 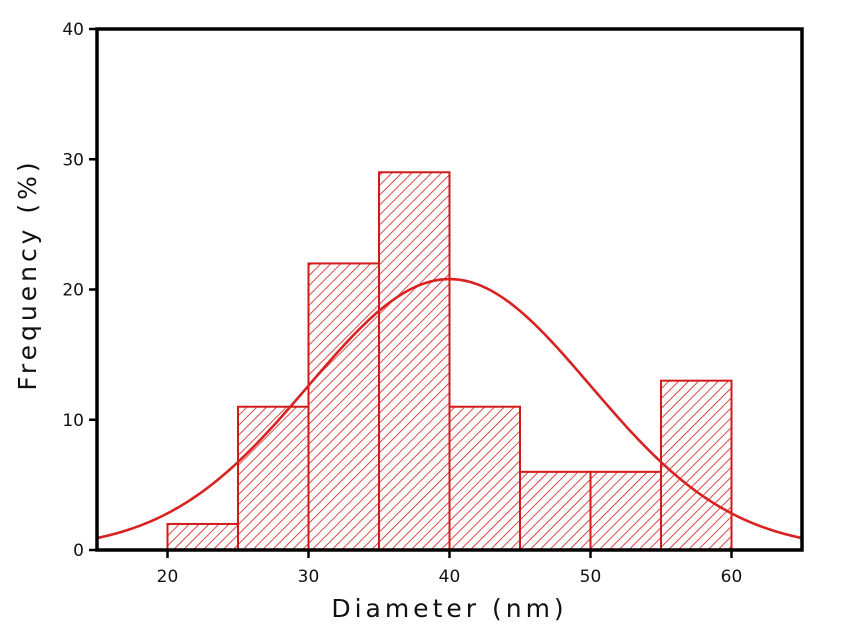 I want to click on x-tick-label-2: 40, so click(x=450, y=577).